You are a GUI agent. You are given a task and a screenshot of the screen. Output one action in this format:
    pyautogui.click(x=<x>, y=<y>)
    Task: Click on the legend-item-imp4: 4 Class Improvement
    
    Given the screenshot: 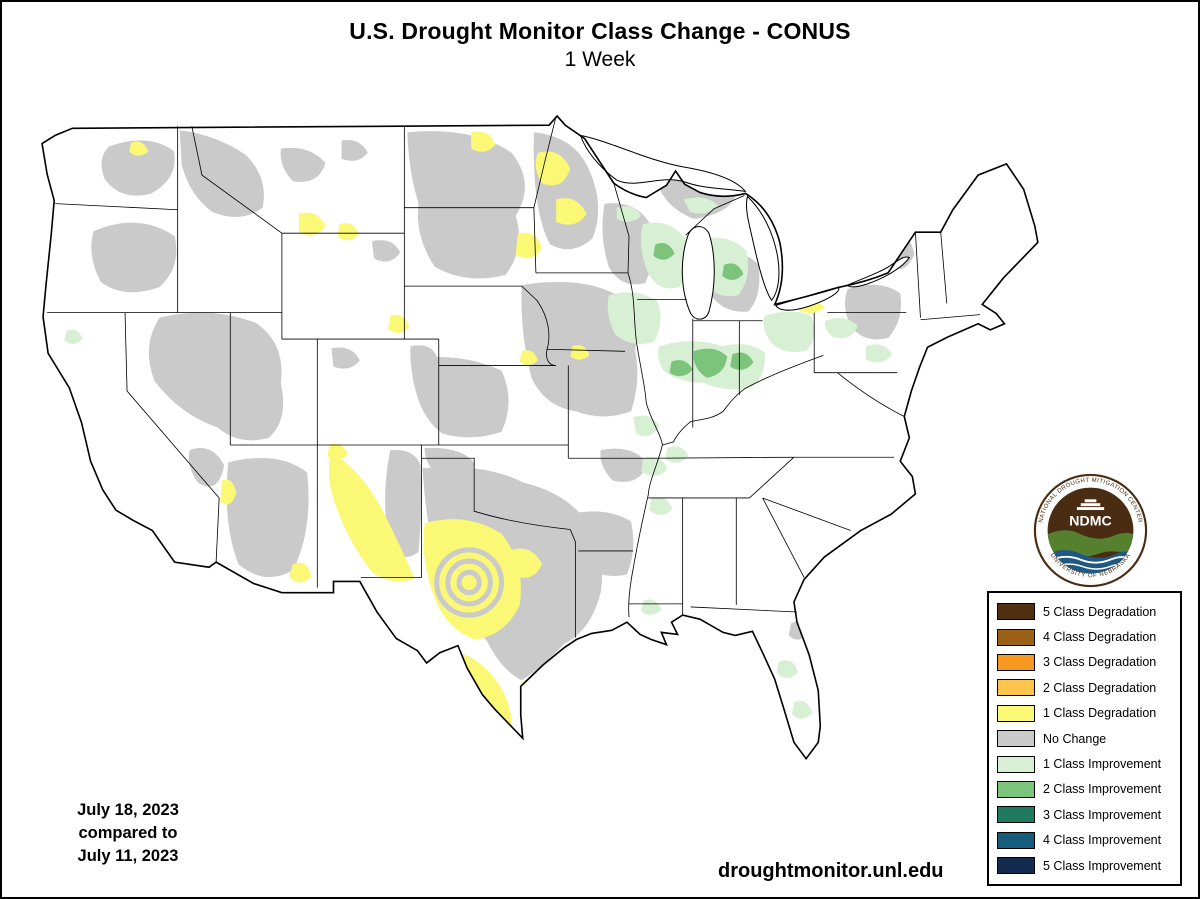 What is the action you would take?
    pyautogui.click(x=1086, y=840)
    